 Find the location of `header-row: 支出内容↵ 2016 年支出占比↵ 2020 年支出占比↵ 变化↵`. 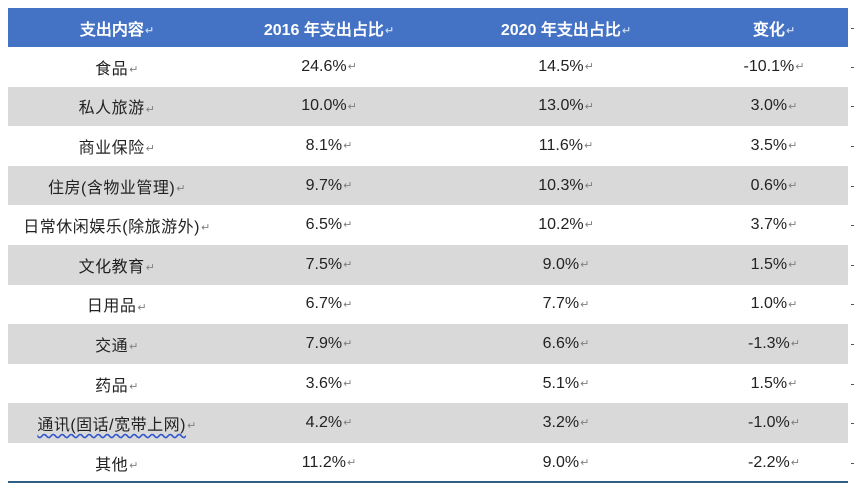

header-row: 支出内容↵ 2016 年支出占比↵ 2020 年支出占比↵ 变化↵ is located at coordinates (428, 27).